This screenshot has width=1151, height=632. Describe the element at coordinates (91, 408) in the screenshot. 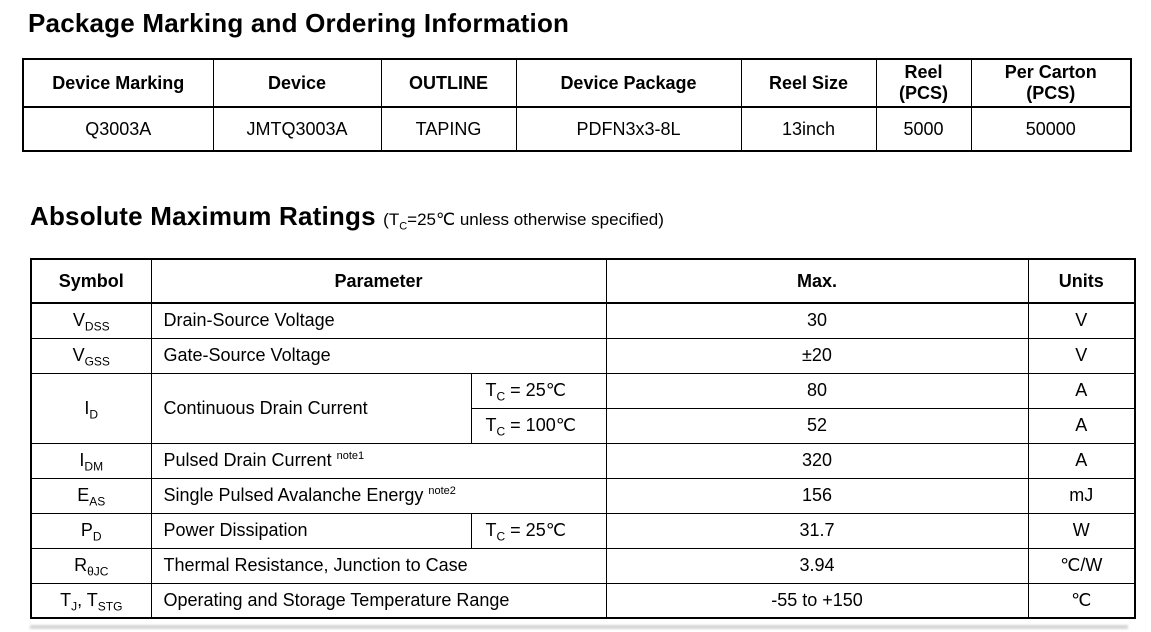

I see `symbol-cell: ID` at that location.